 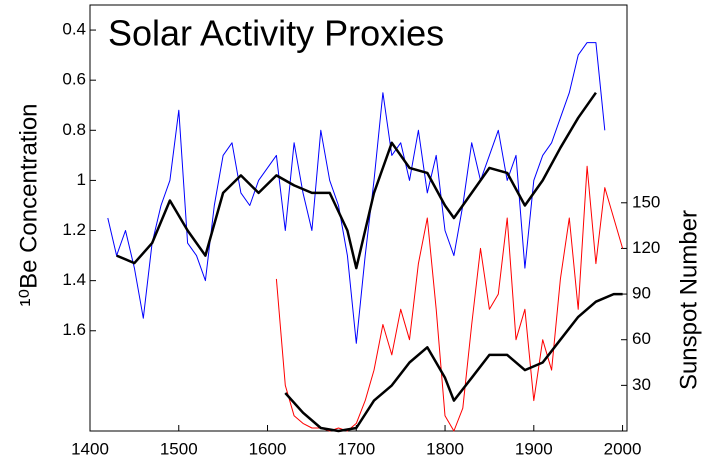 What do you see at coordinates (74, 129) in the screenshot?
I see `y-tick-label: 0.8` at bounding box center [74, 129].